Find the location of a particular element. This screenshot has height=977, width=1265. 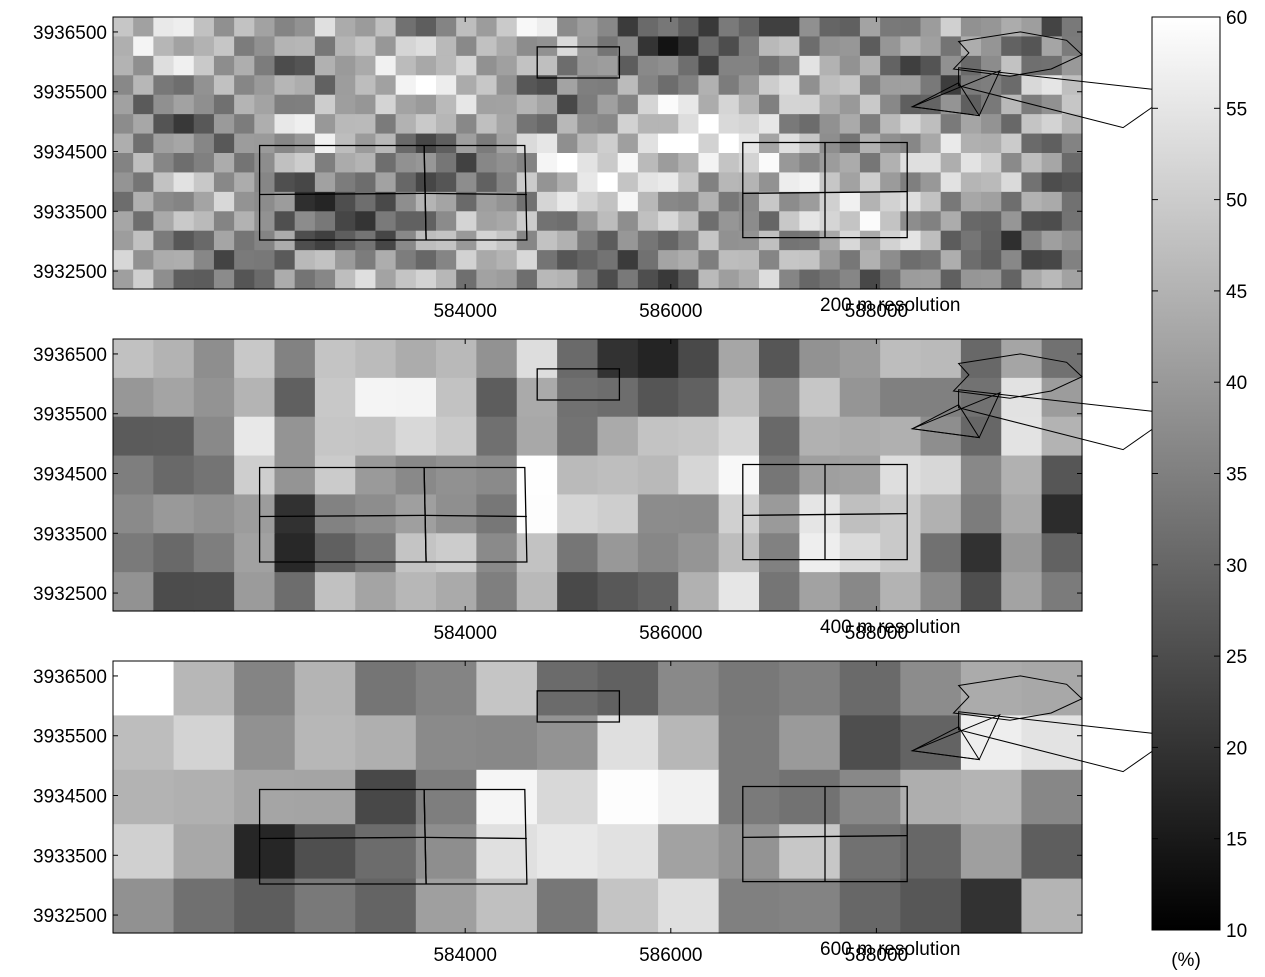

colorbar-gradient is located at coordinates (1186, 473).